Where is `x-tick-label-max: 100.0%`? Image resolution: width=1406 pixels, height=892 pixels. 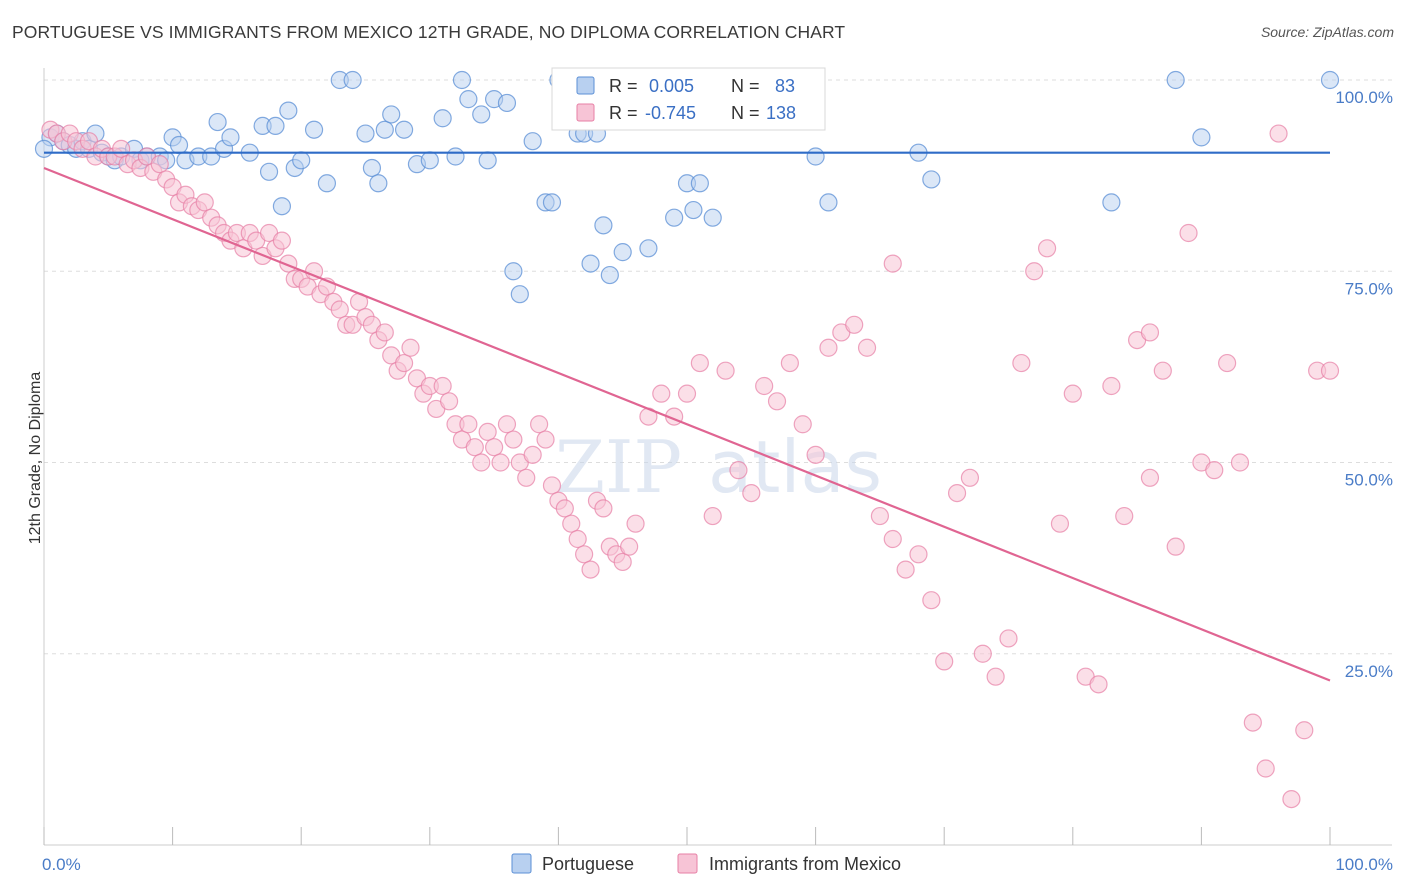 x-tick-label-max: 100.0% is located at coordinates (1364, 864).